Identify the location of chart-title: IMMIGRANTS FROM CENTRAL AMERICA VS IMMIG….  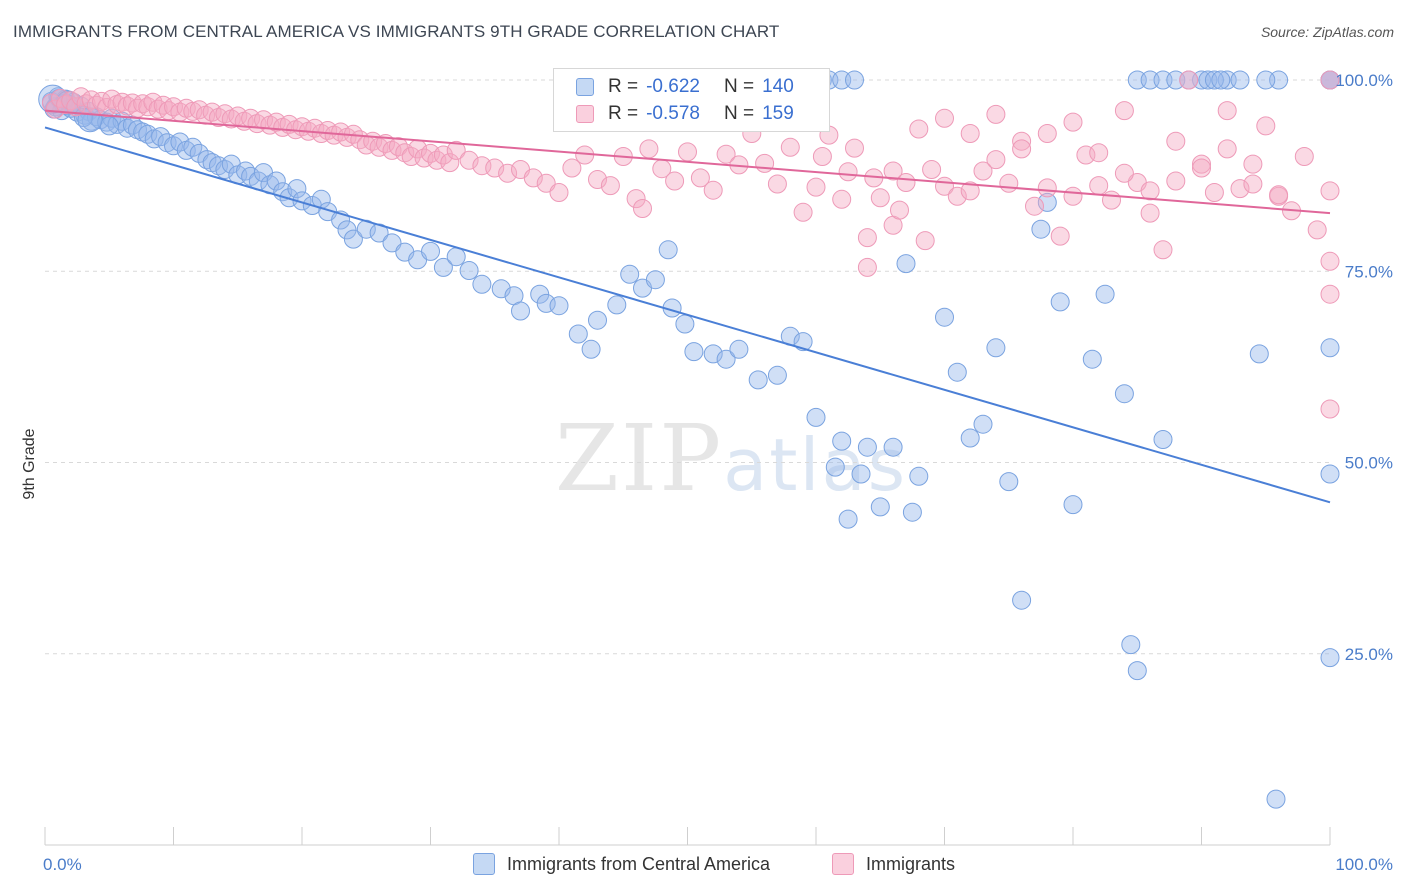
(396, 31).